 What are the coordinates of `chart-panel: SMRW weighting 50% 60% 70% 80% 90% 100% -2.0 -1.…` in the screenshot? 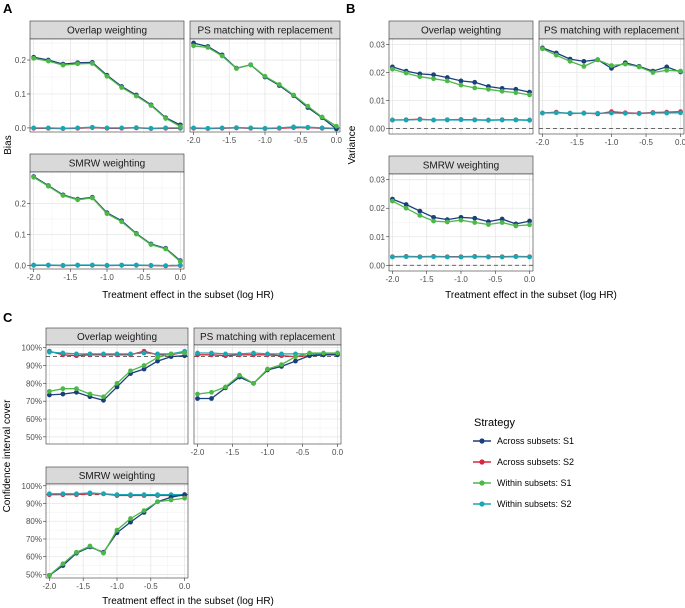 It's located at (106, 528).